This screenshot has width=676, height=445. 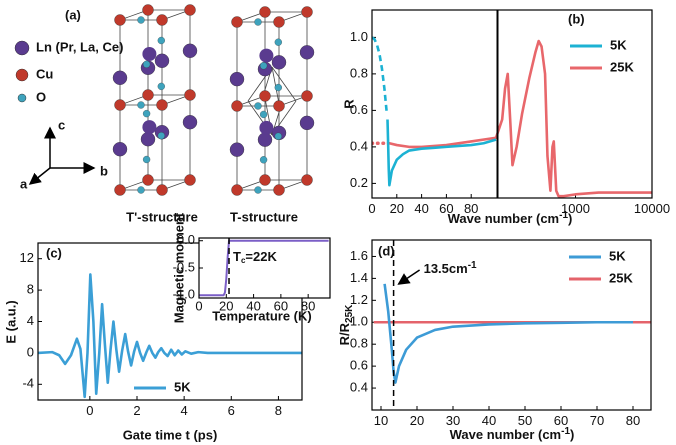 I want to click on axis-a: a, so click(x=24, y=183).